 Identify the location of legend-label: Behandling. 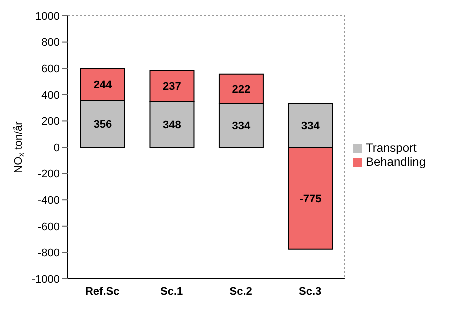
(396, 161).